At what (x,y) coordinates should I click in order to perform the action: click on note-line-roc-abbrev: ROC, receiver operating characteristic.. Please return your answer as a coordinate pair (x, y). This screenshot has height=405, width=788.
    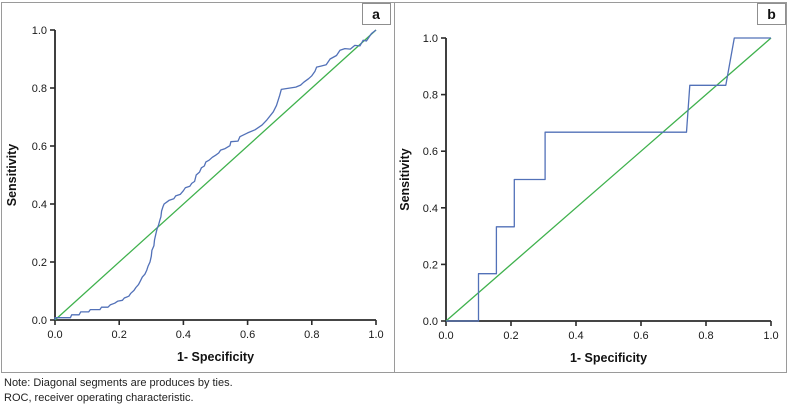
    Looking at the image, I should click on (99, 397).